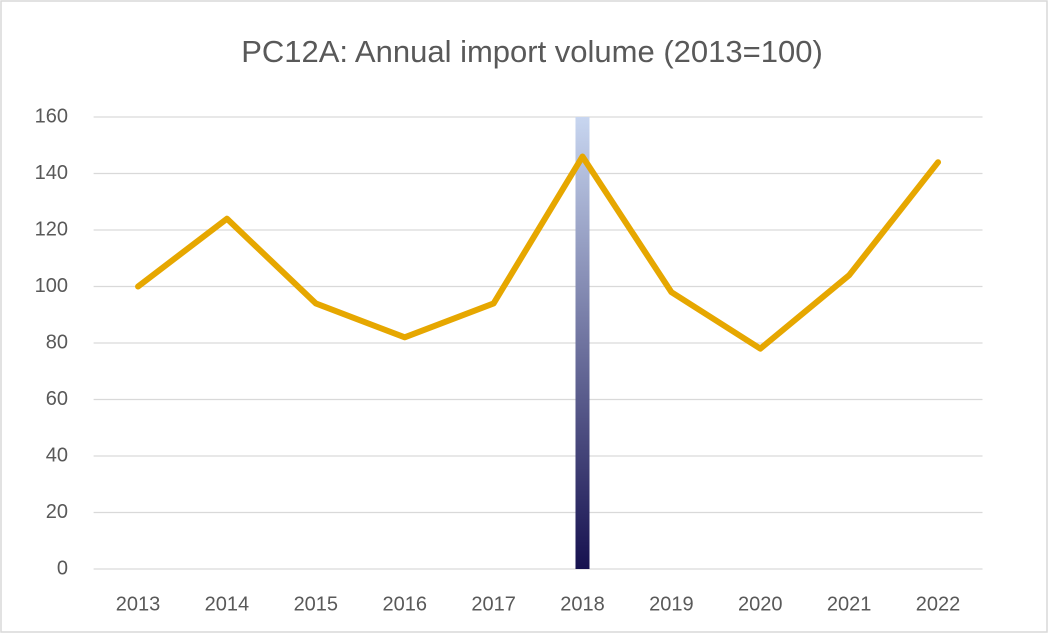  Describe the element at coordinates (316, 604) in the screenshot. I see `x-tick-label: 2015` at that location.